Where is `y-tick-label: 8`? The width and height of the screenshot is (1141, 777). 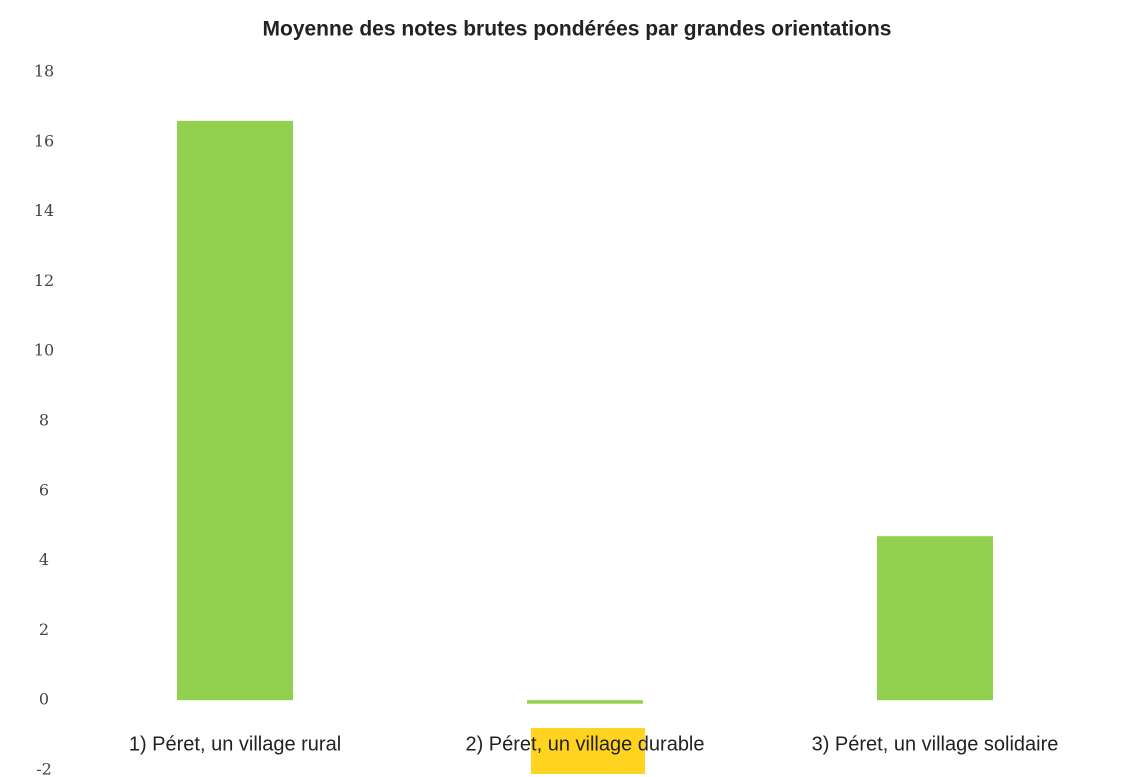
y-tick-label: 8 is located at coordinates (44, 420).